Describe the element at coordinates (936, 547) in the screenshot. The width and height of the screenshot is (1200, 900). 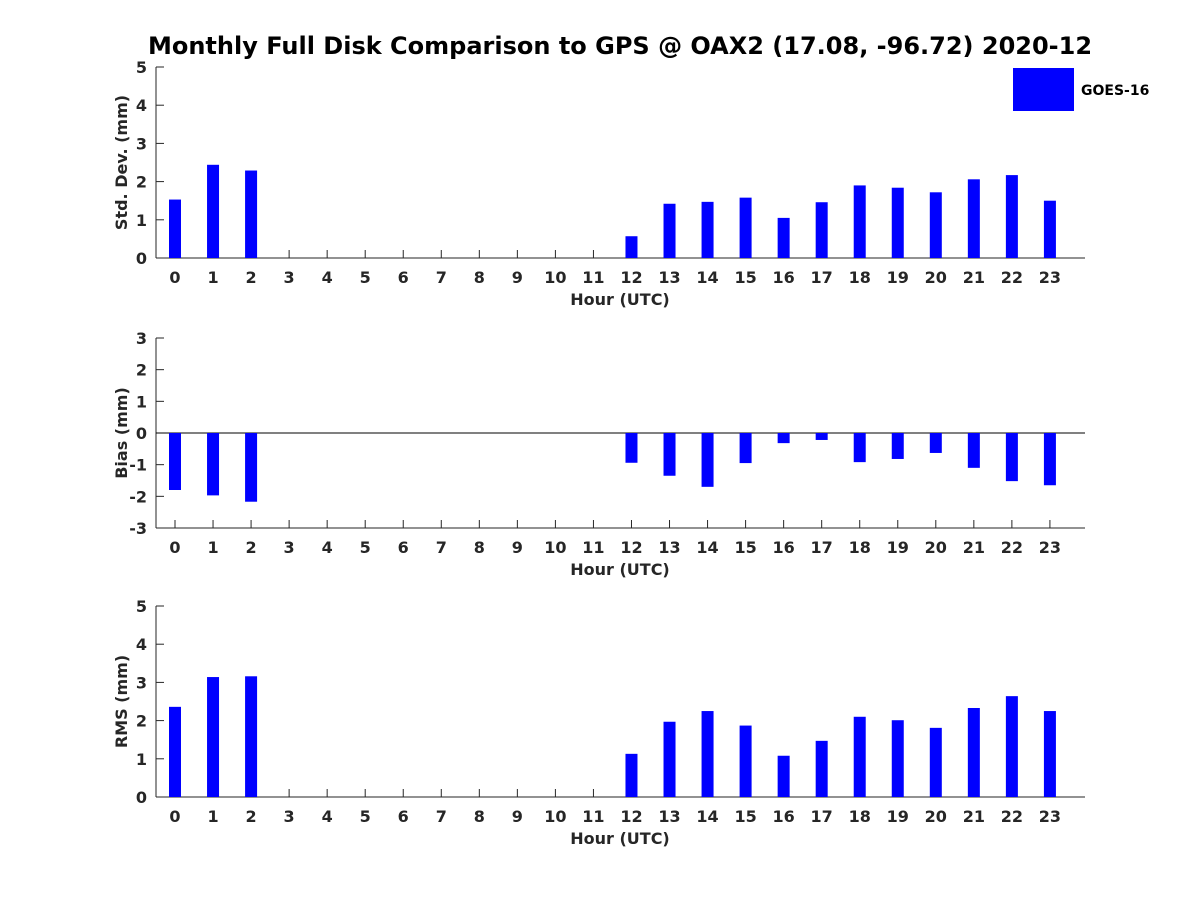
I see `x-tick-label: 20` at that location.